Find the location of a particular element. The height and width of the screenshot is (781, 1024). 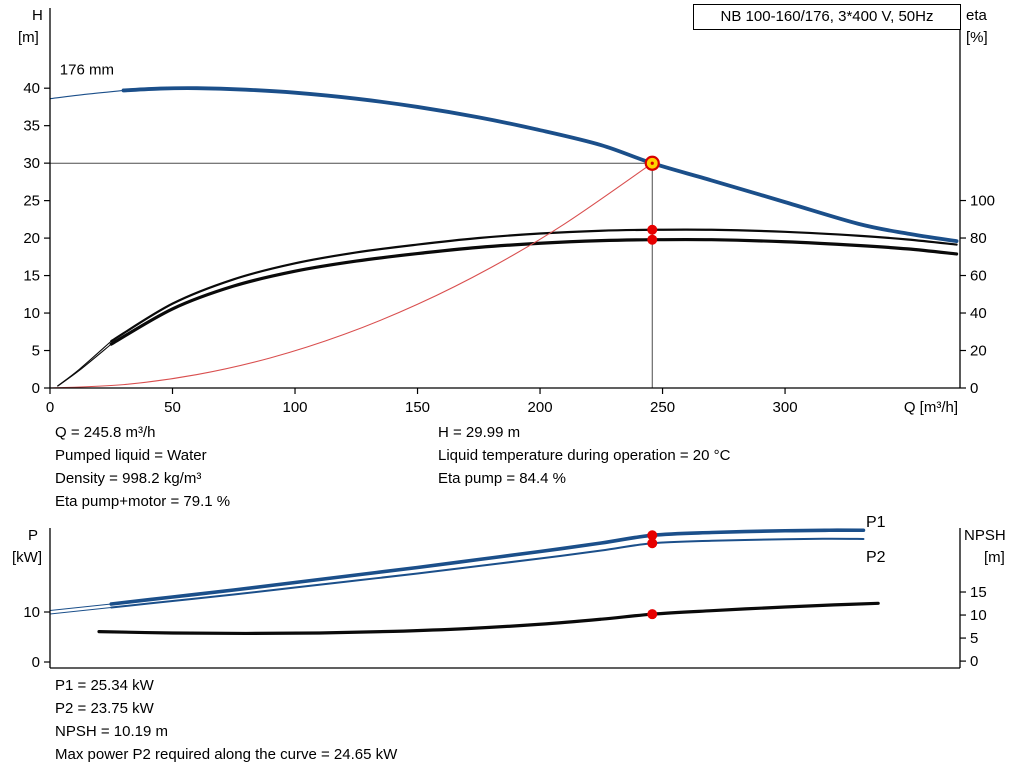

y-right-tick-label: 10 is located at coordinates (978, 615).